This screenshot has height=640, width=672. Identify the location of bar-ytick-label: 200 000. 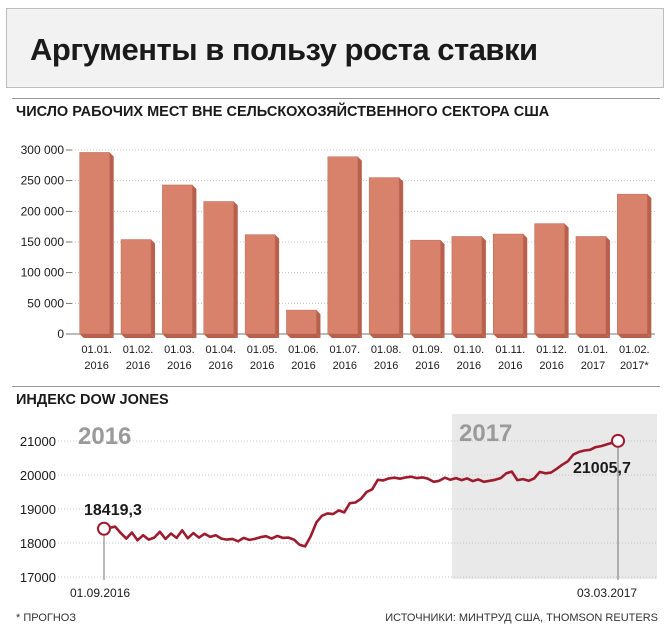
(43, 211).